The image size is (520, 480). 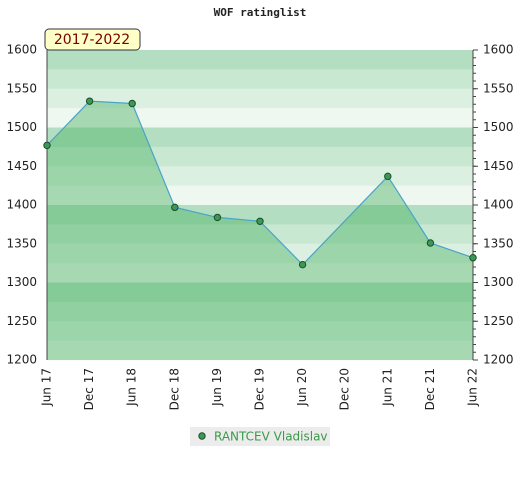 What do you see at coordinates (498, 282) in the screenshot?
I see `y2-tick-label: 1300` at bounding box center [498, 282].